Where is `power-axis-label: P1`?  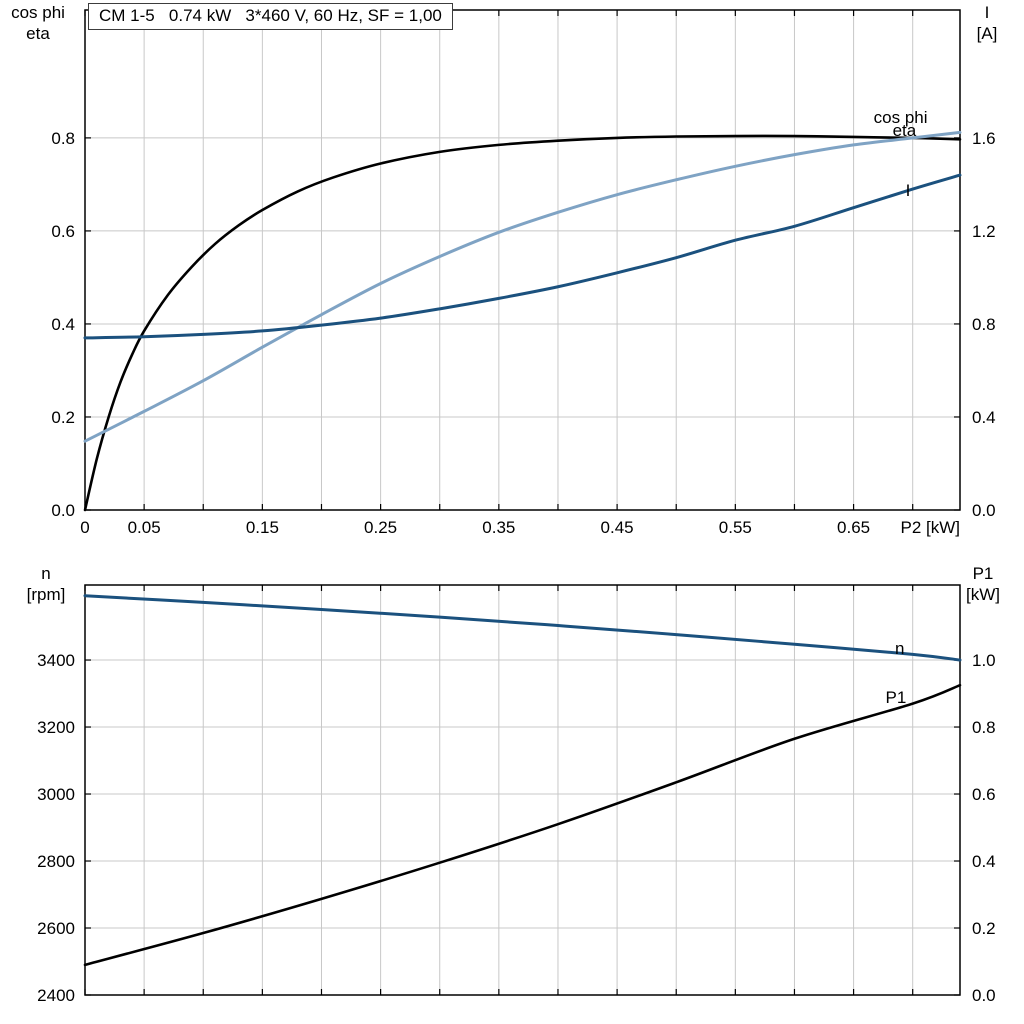
power-axis-label: P1 is located at coordinates (983, 573).